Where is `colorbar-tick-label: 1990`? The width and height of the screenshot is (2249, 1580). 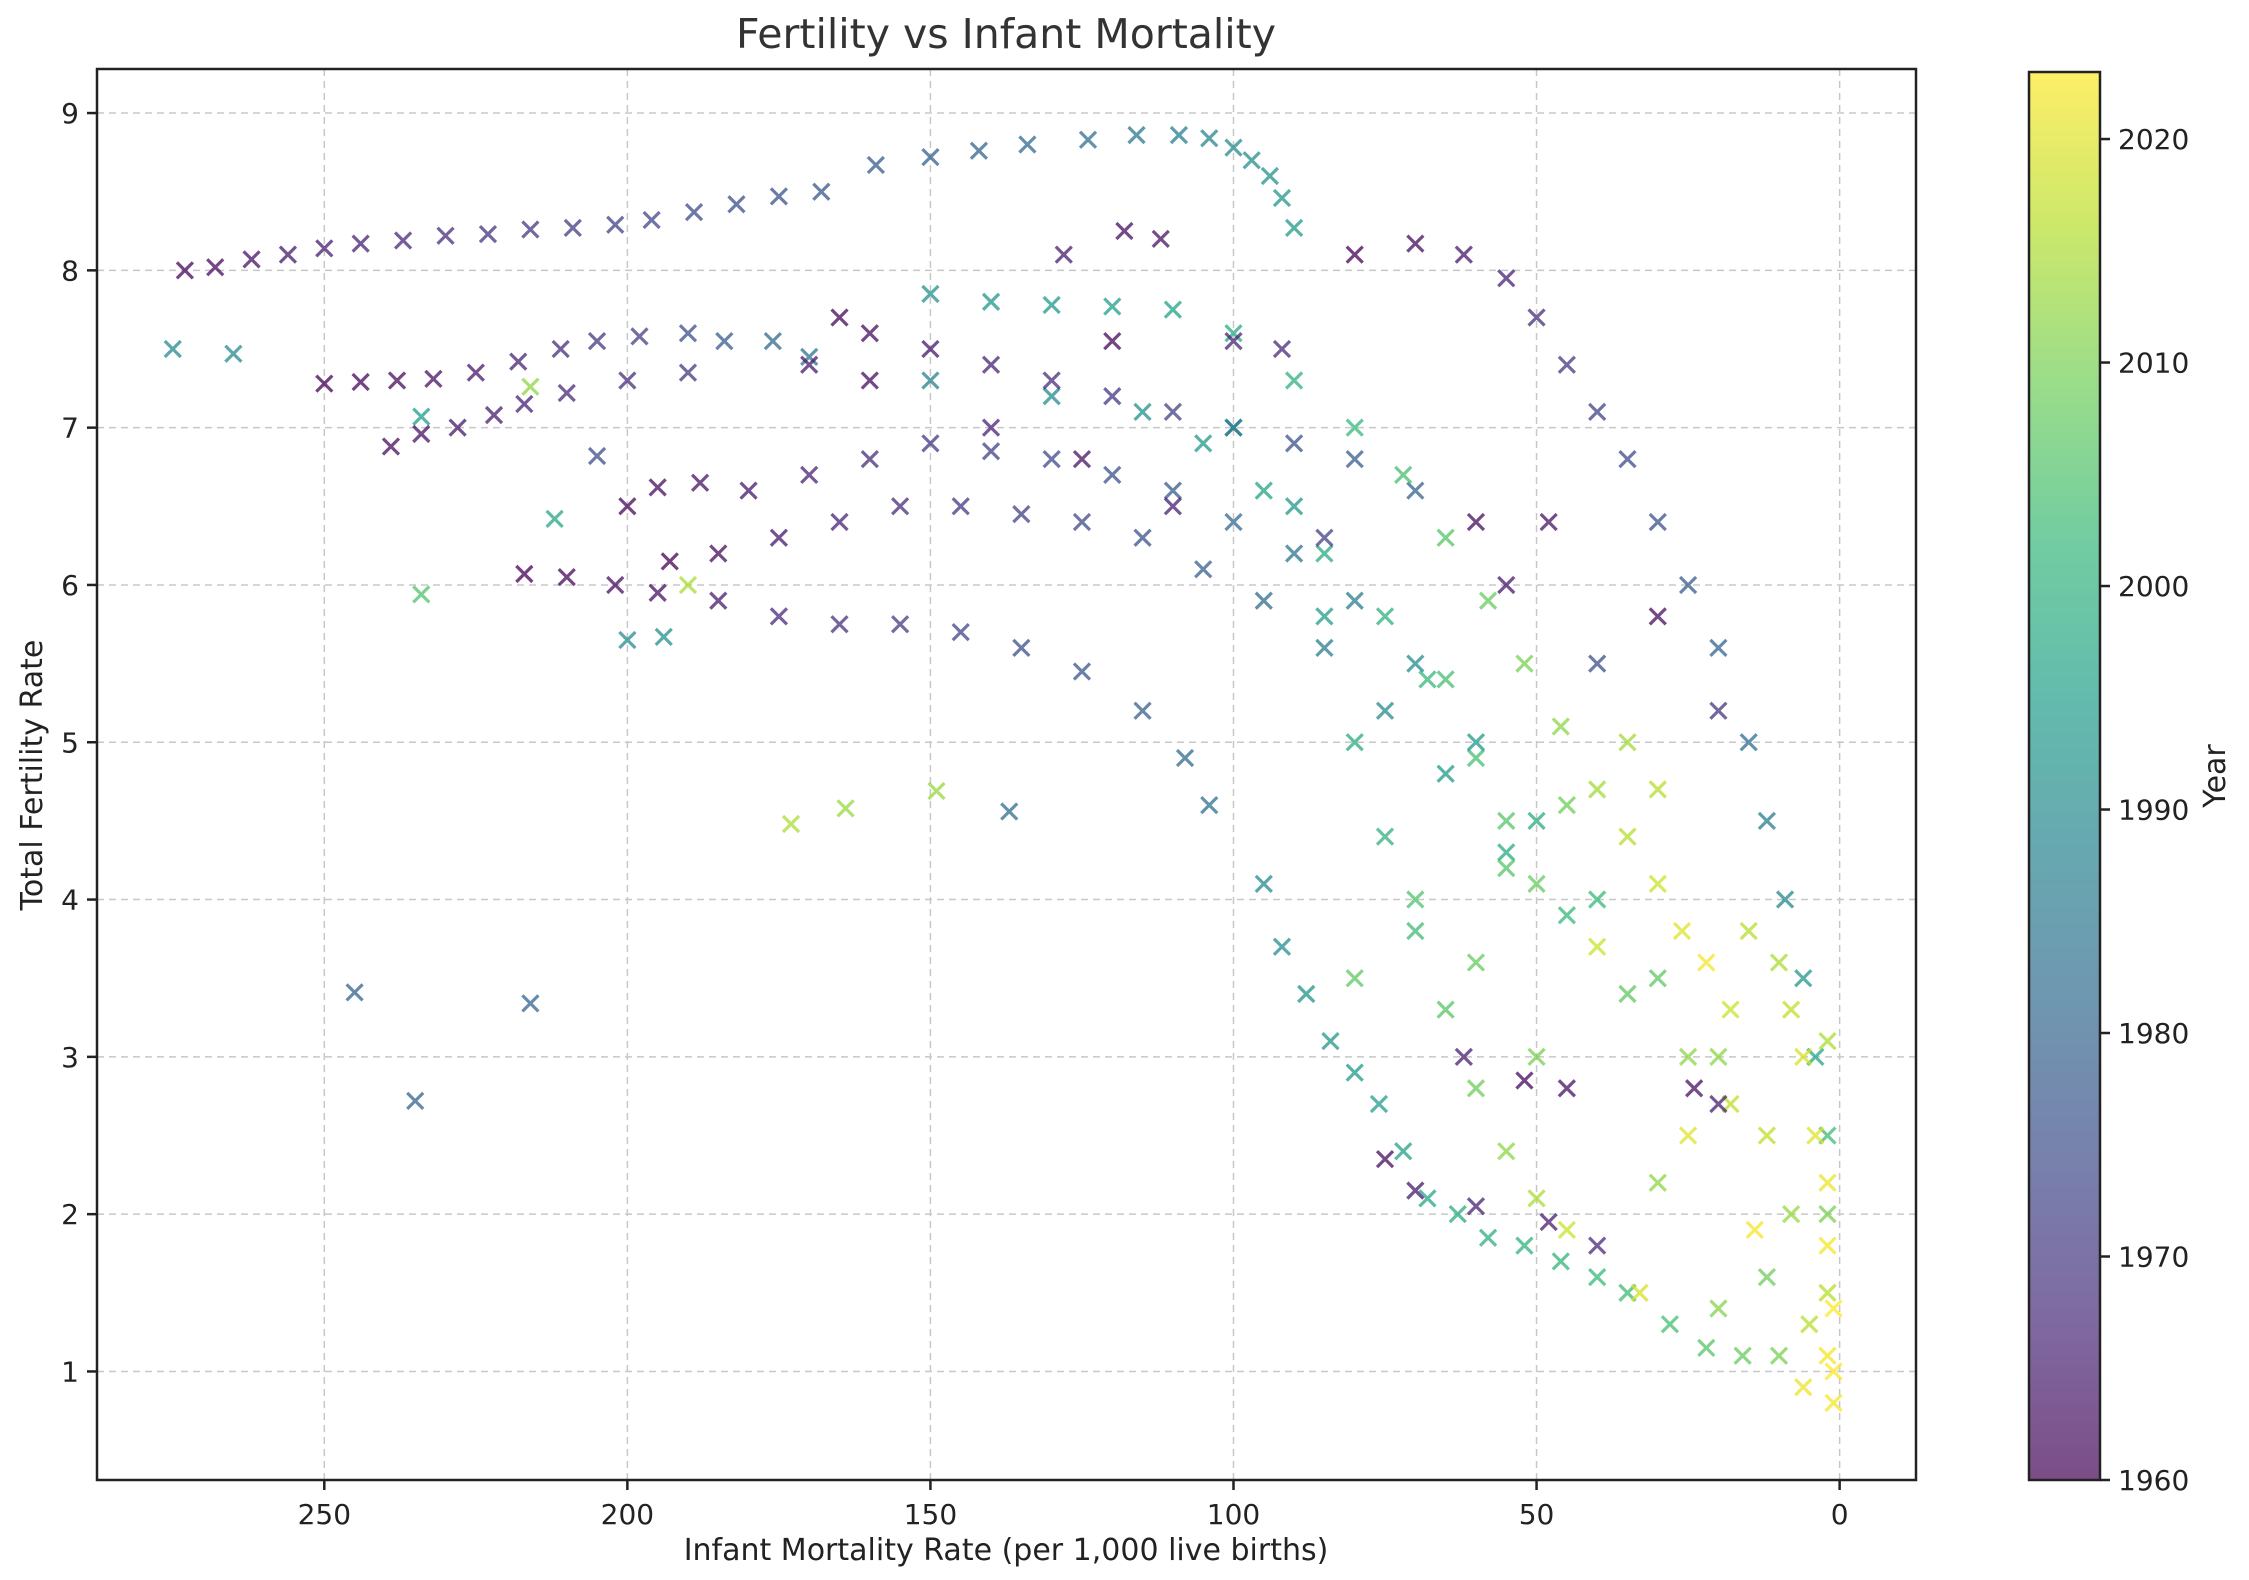
colorbar-tick-label: 1990 is located at coordinates (2153, 810).